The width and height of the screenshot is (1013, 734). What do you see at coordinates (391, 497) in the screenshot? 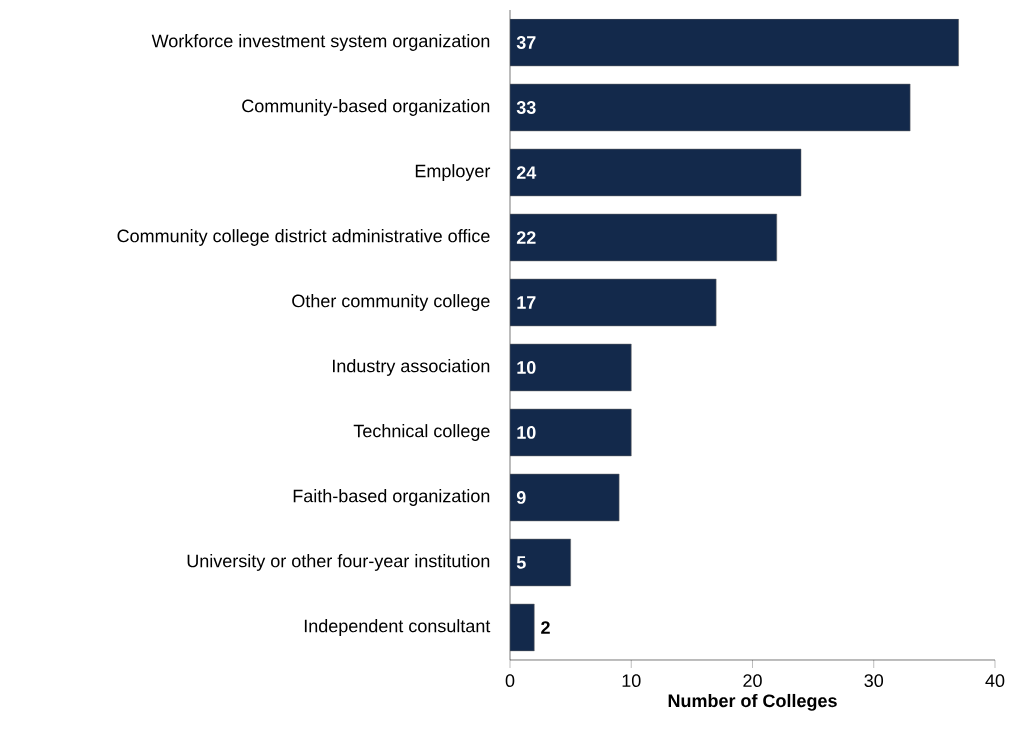
I see `y-tick-label: Faith-based organization` at bounding box center [391, 497].